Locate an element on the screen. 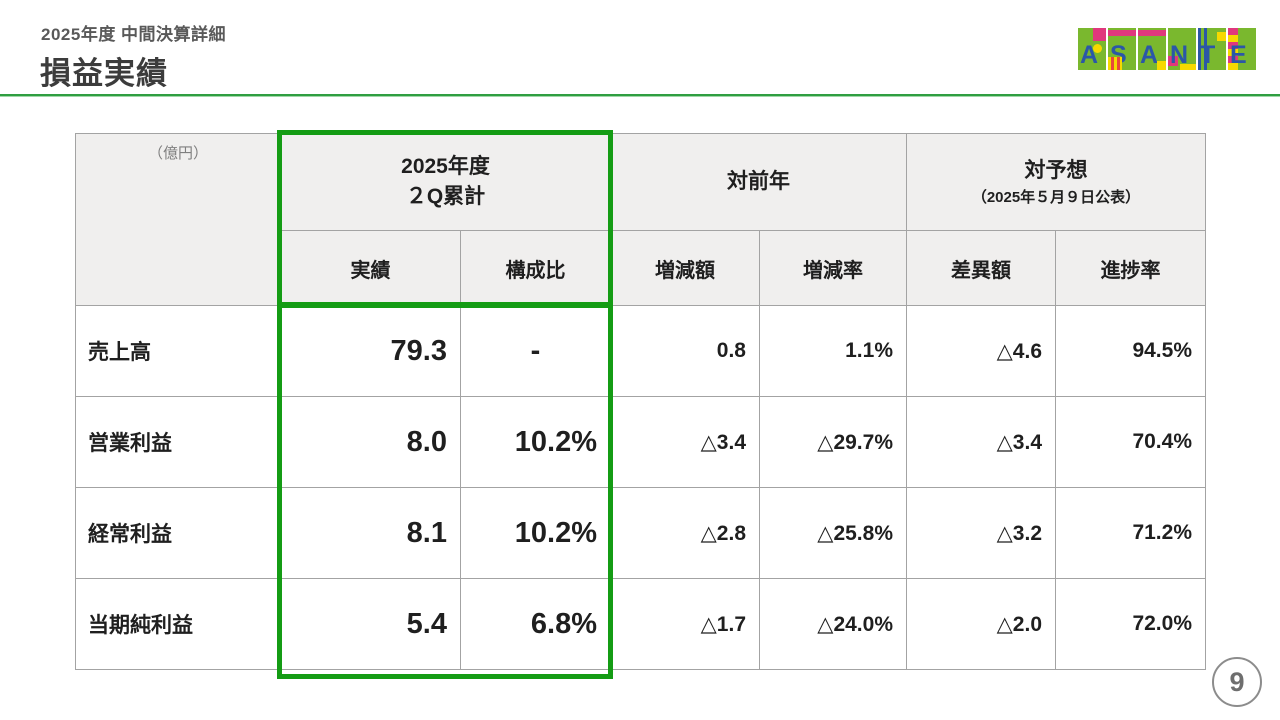 The height and width of the screenshot is (720, 1280). table-row: 営業利益 8.0 10.2% △3.4 △29.7% △3.4 70.4% is located at coordinates (640, 442).